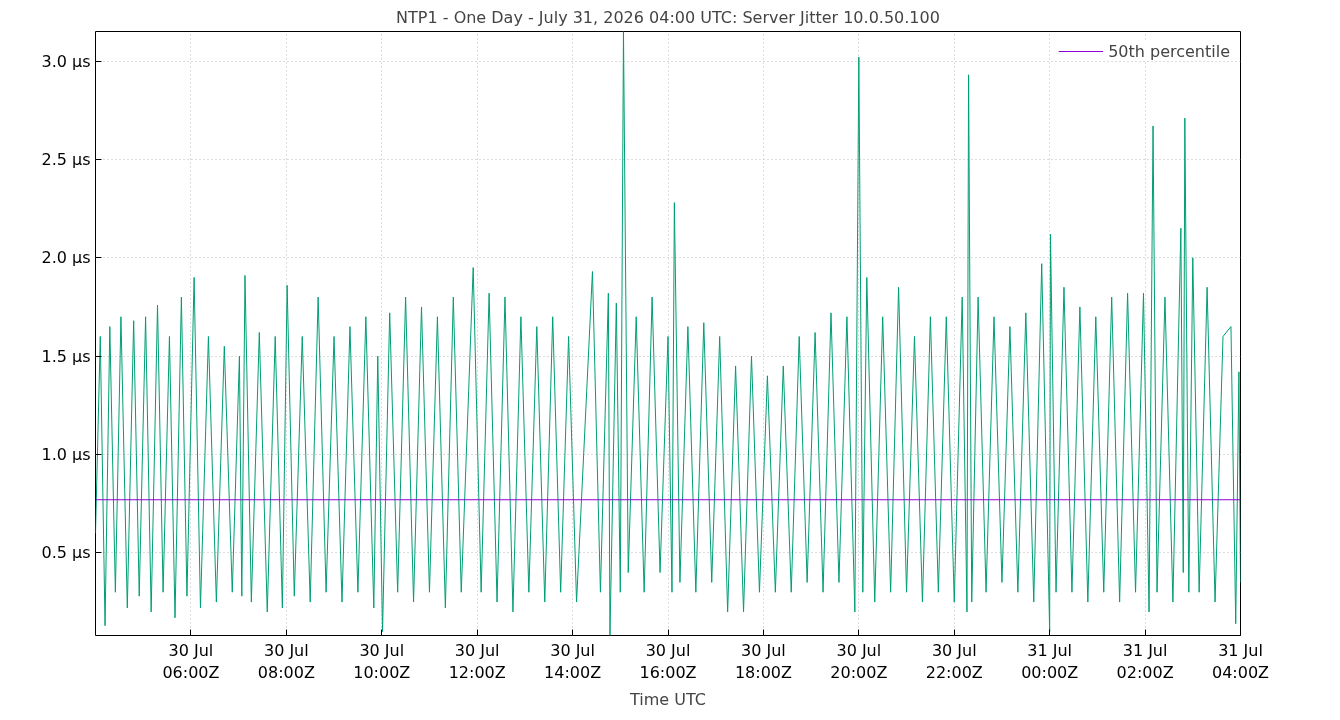 This screenshot has height=720, width=1340. I want to click on x-tick-label: 30 Jul 22:00Z, so click(954, 661).